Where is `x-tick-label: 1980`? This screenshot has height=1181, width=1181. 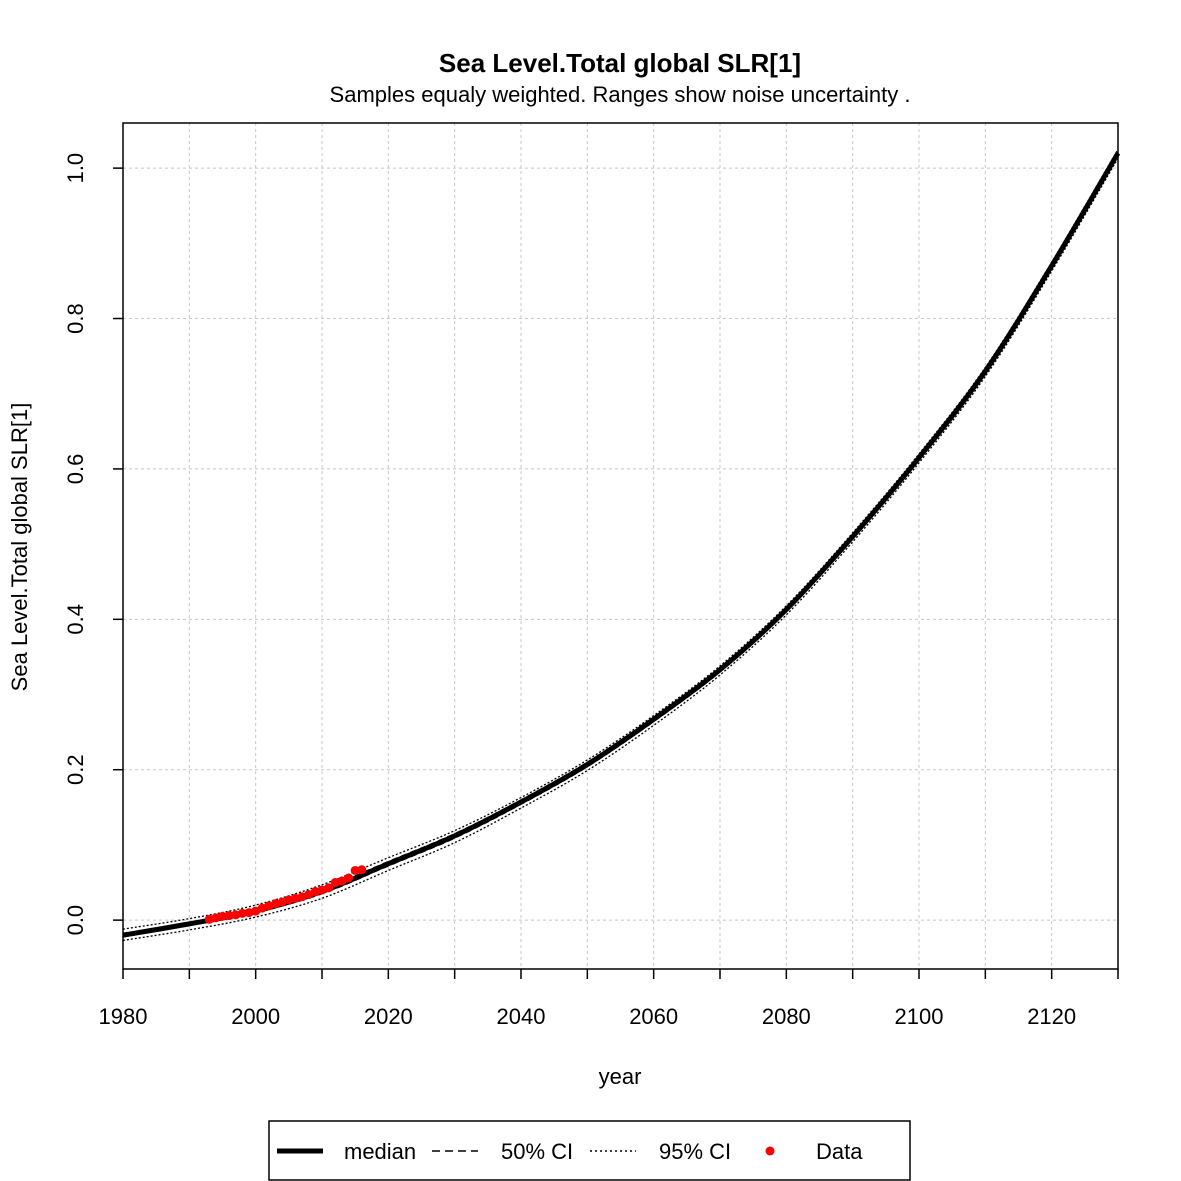 x-tick-label: 1980 is located at coordinates (123, 1016).